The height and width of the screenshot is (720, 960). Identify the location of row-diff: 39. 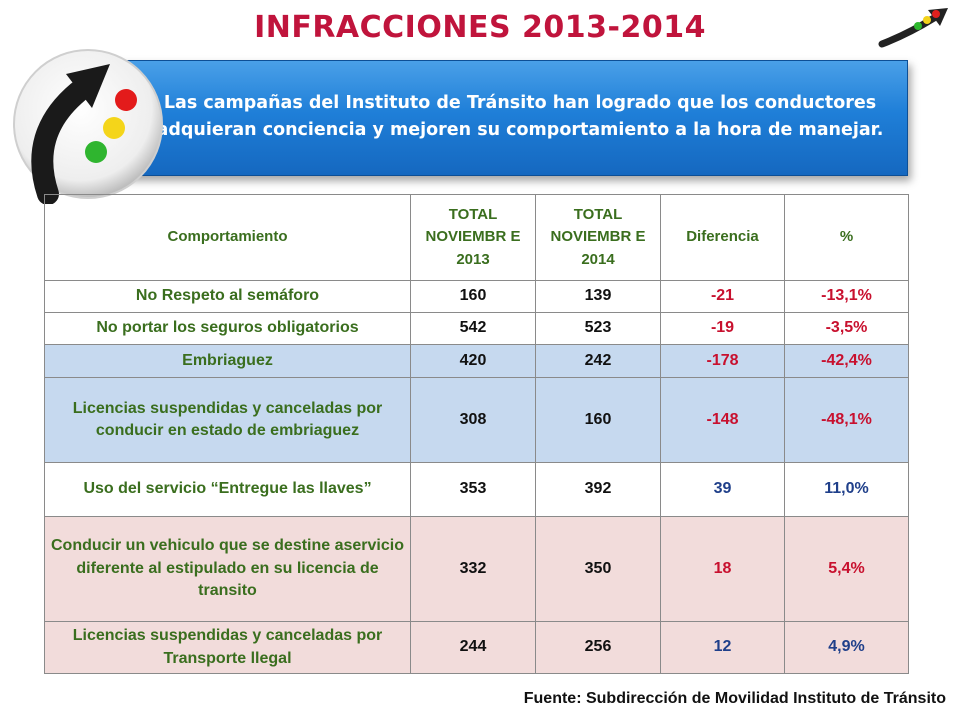
(722, 489).